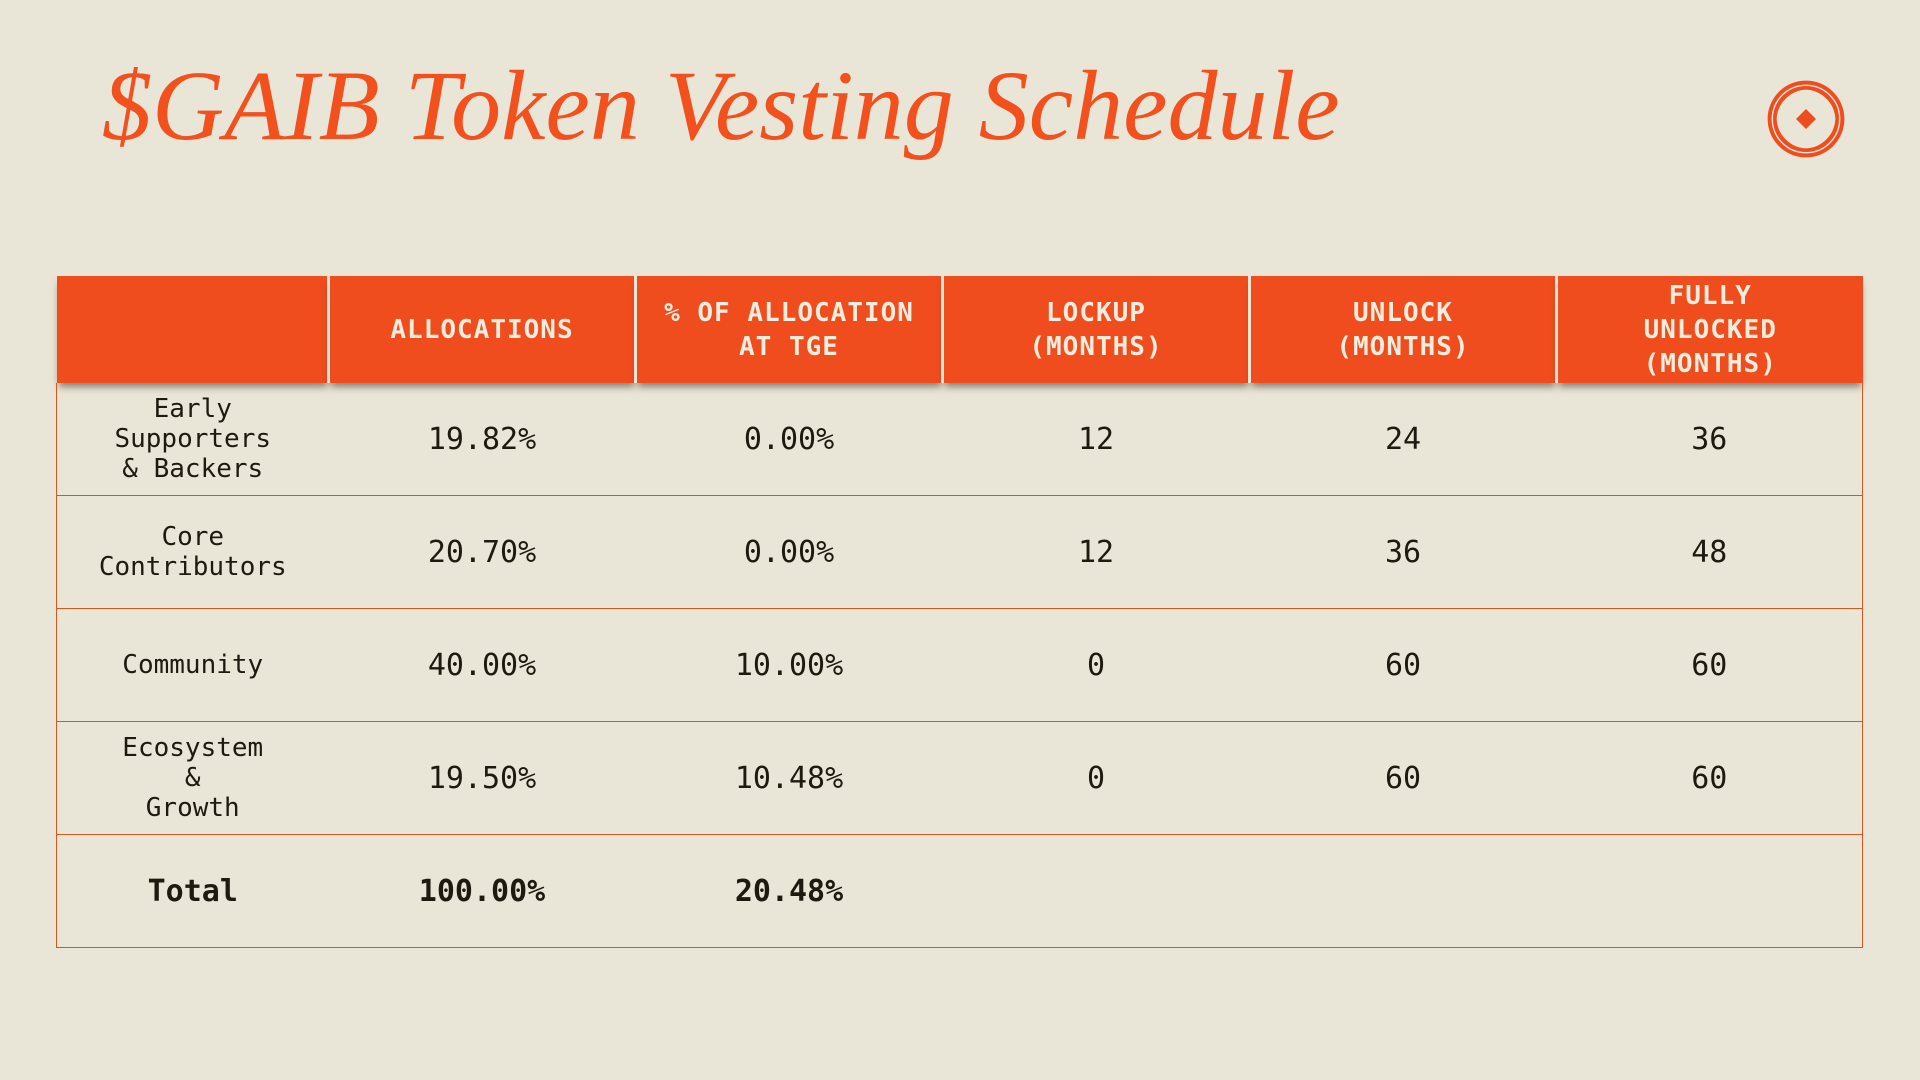  Describe the element at coordinates (482, 891) in the screenshot. I see `cell-allocations: 100.00%` at that location.